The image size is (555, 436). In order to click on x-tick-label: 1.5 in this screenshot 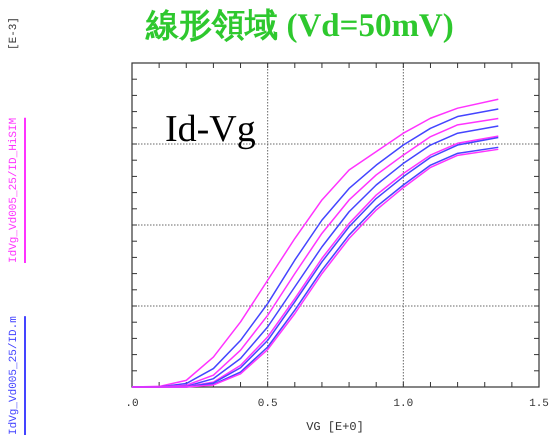, I will do `click(539, 404)`.